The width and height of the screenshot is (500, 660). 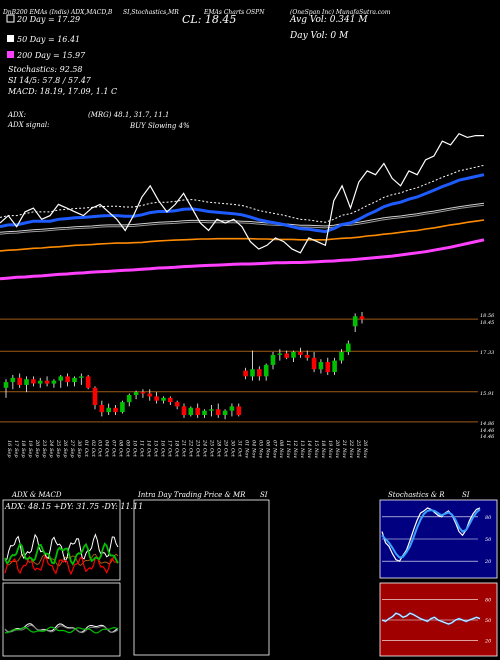 I want to click on date-label: 26 Sep, so click(x=65, y=448).